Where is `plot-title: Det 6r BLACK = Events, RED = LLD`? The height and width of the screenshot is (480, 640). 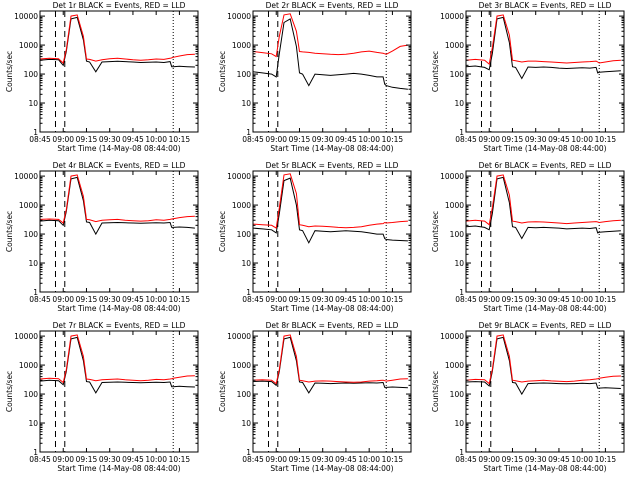 plot-title: Det 6r BLACK = Events, RED = LLD is located at coordinates (545, 165).